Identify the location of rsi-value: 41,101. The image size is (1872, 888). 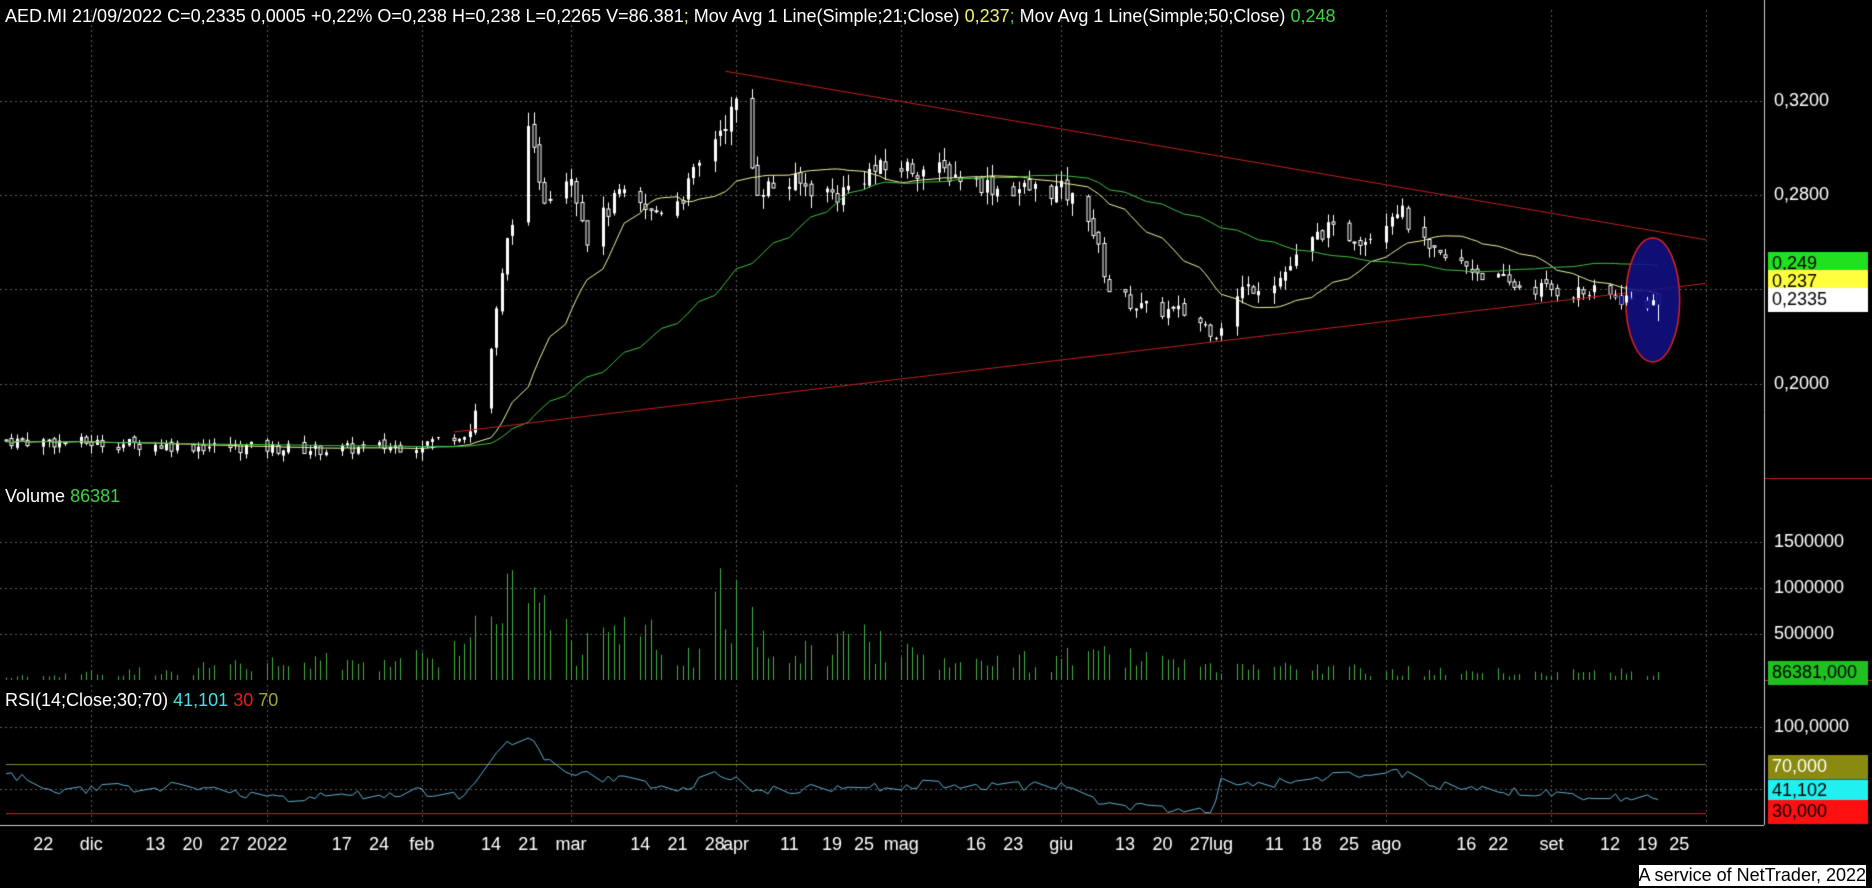
(201, 700).